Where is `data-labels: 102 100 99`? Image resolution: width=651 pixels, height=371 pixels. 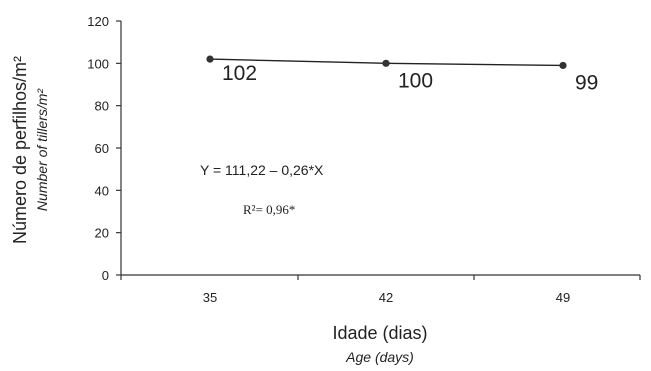 data-labels: 102 100 99 is located at coordinates (410, 78).